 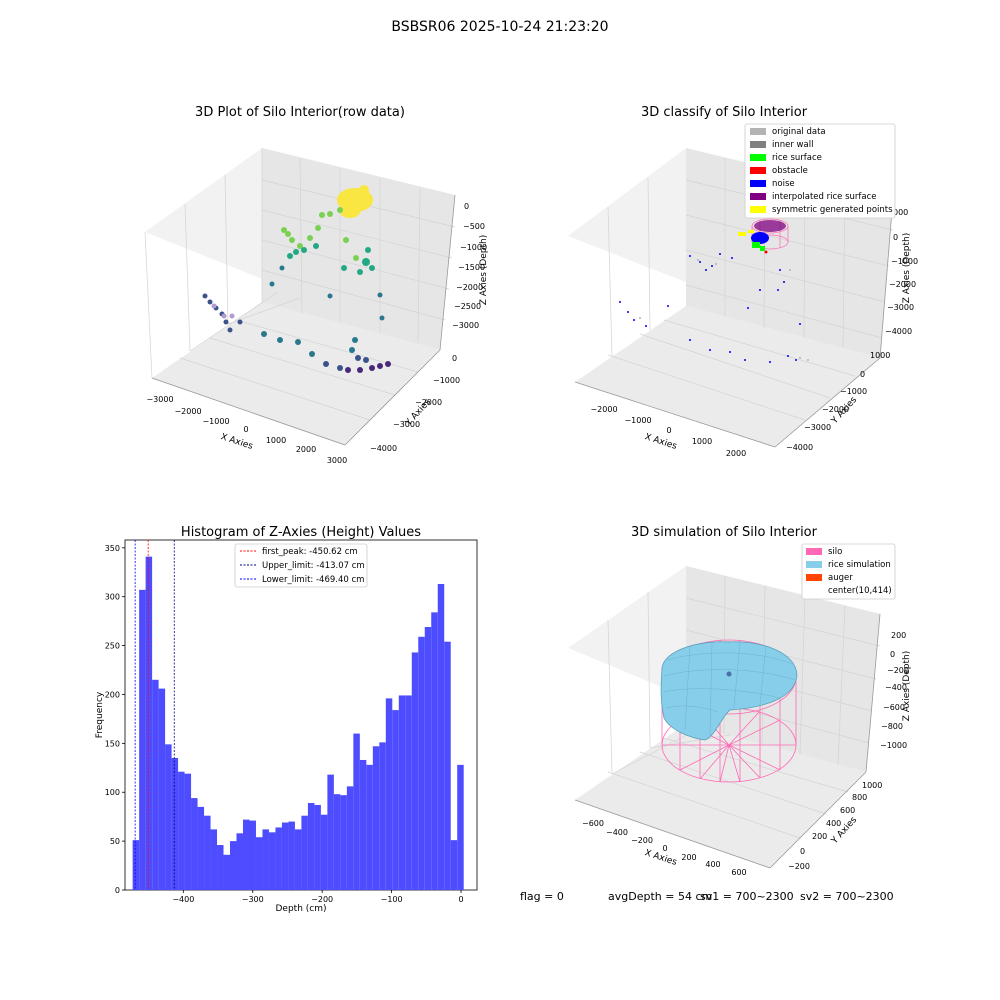 I want to click on center-marker, so click(x=729, y=674).